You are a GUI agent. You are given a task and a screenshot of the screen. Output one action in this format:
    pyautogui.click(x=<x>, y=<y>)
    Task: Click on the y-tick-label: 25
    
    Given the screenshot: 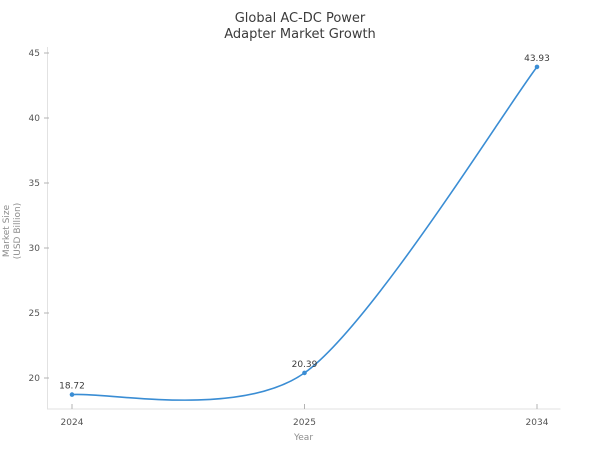 What is the action you would take?
    pyautogui.click(x=34, y=314)
    